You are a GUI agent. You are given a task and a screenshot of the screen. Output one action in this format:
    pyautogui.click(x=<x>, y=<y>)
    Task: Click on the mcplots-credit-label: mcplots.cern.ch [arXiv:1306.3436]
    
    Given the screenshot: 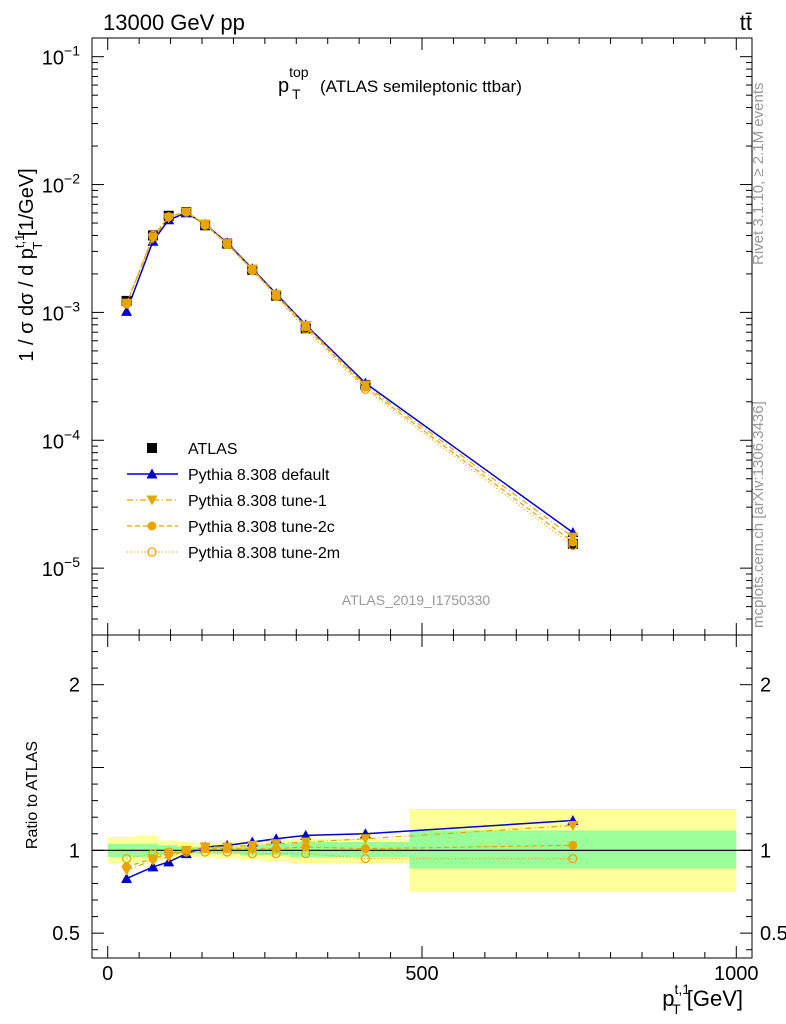 What is the action you would take?
    pyautogui.click(x=758, y=514)
    